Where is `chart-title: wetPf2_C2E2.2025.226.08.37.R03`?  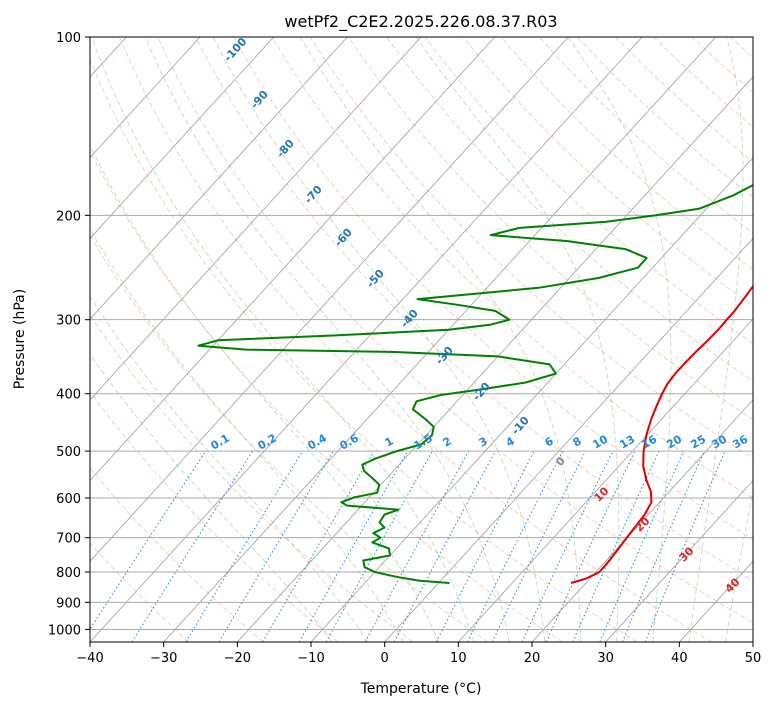 chart-title: wetPf2_C2E2.2025.226.08.37.R03 is located at coordinates (420, 22).